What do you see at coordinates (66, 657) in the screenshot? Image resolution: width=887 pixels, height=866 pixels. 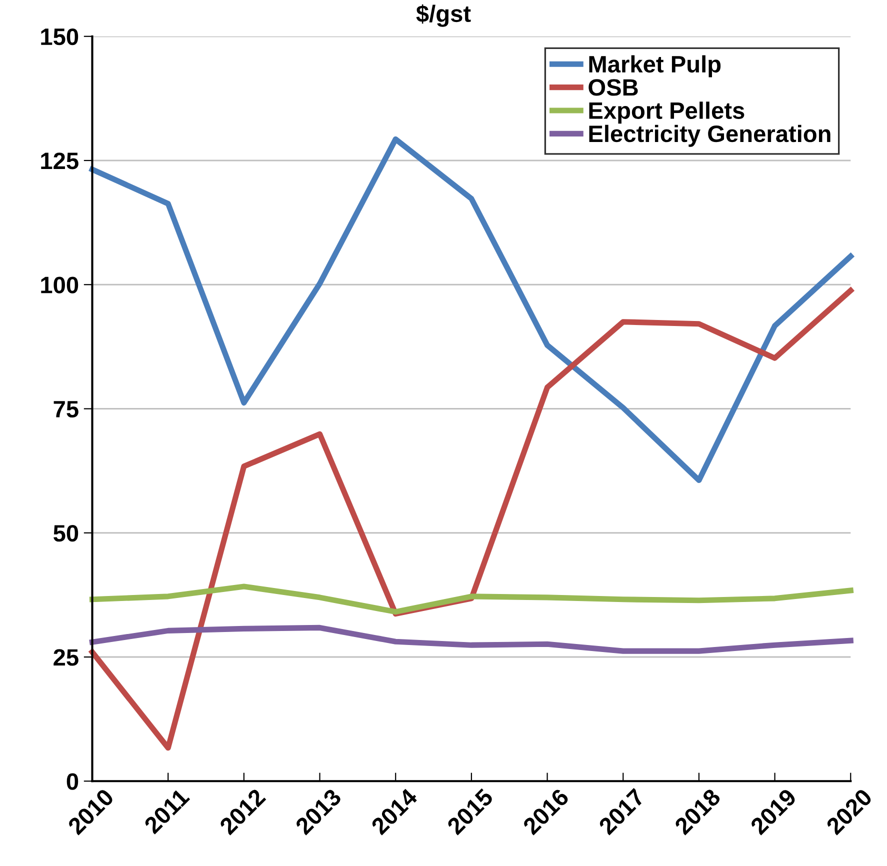 I see `y-tick-label: 25` at bounding box center [66, 657].